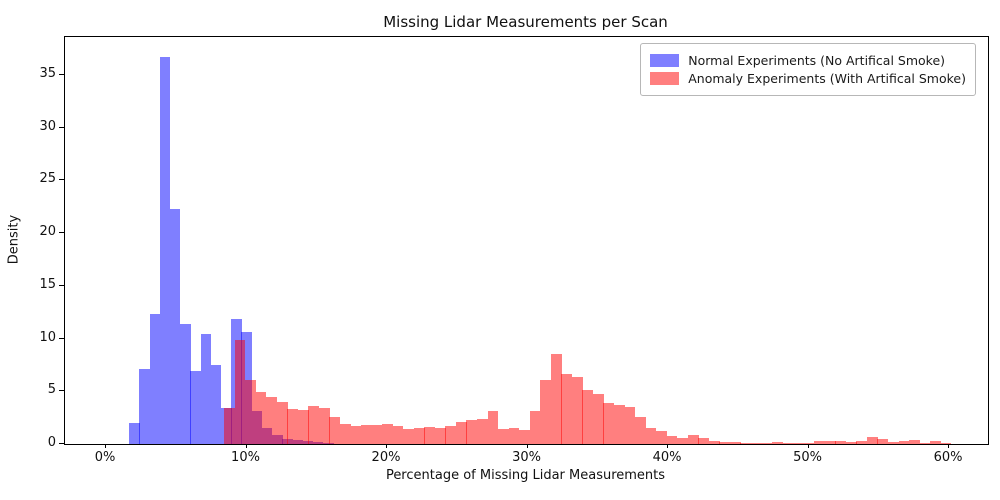  I want to click on x-tick-label: 40%, so click(667, 457).